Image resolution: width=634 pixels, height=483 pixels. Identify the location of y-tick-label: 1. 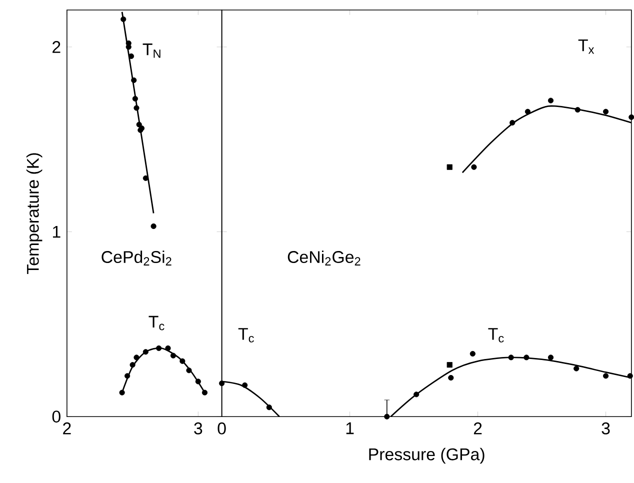
(56, 232).